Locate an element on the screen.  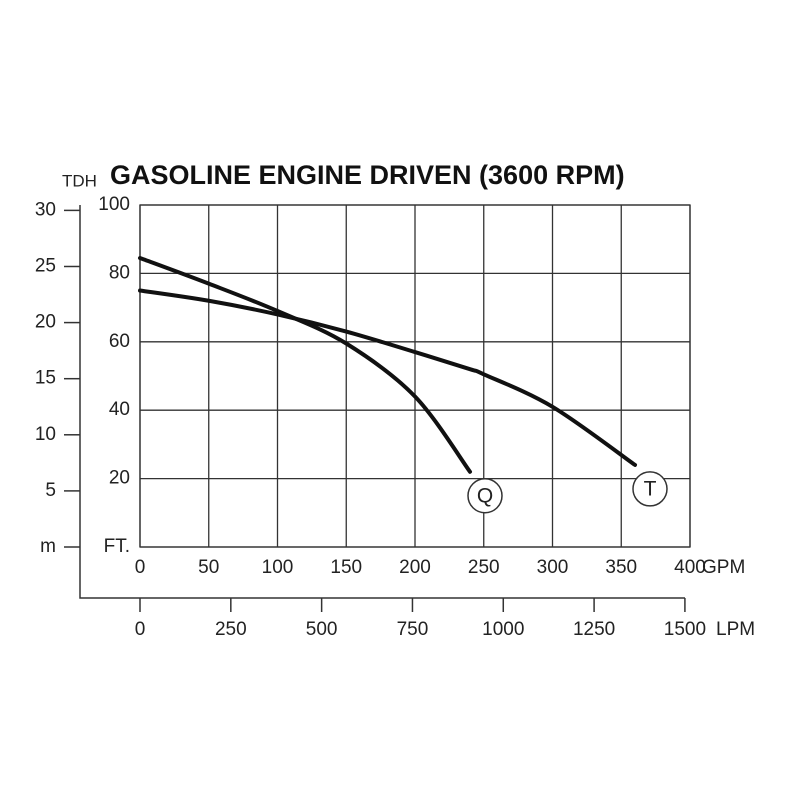
x2-unit: LPM is located at coordinates (735, 629).